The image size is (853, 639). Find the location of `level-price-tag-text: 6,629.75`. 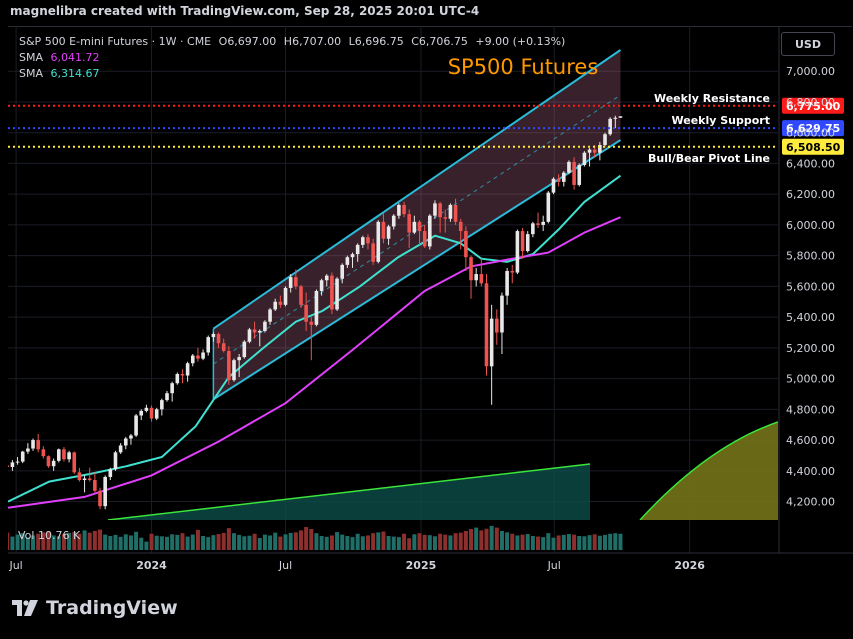

level-price-tag-text: 6,629.75 is located at coordinates (813, 128).